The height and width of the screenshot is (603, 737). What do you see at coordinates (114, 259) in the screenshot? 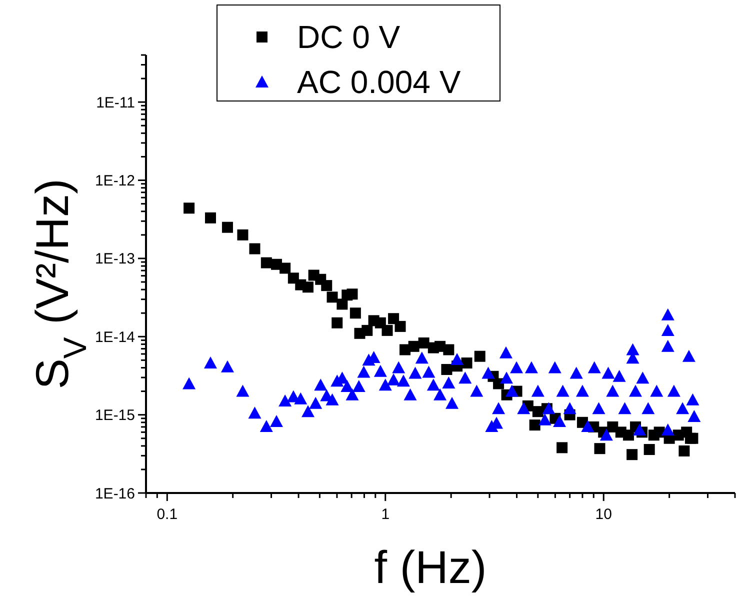
I see `y-tick-label: 1E-13` at bounding box center [114, 259].